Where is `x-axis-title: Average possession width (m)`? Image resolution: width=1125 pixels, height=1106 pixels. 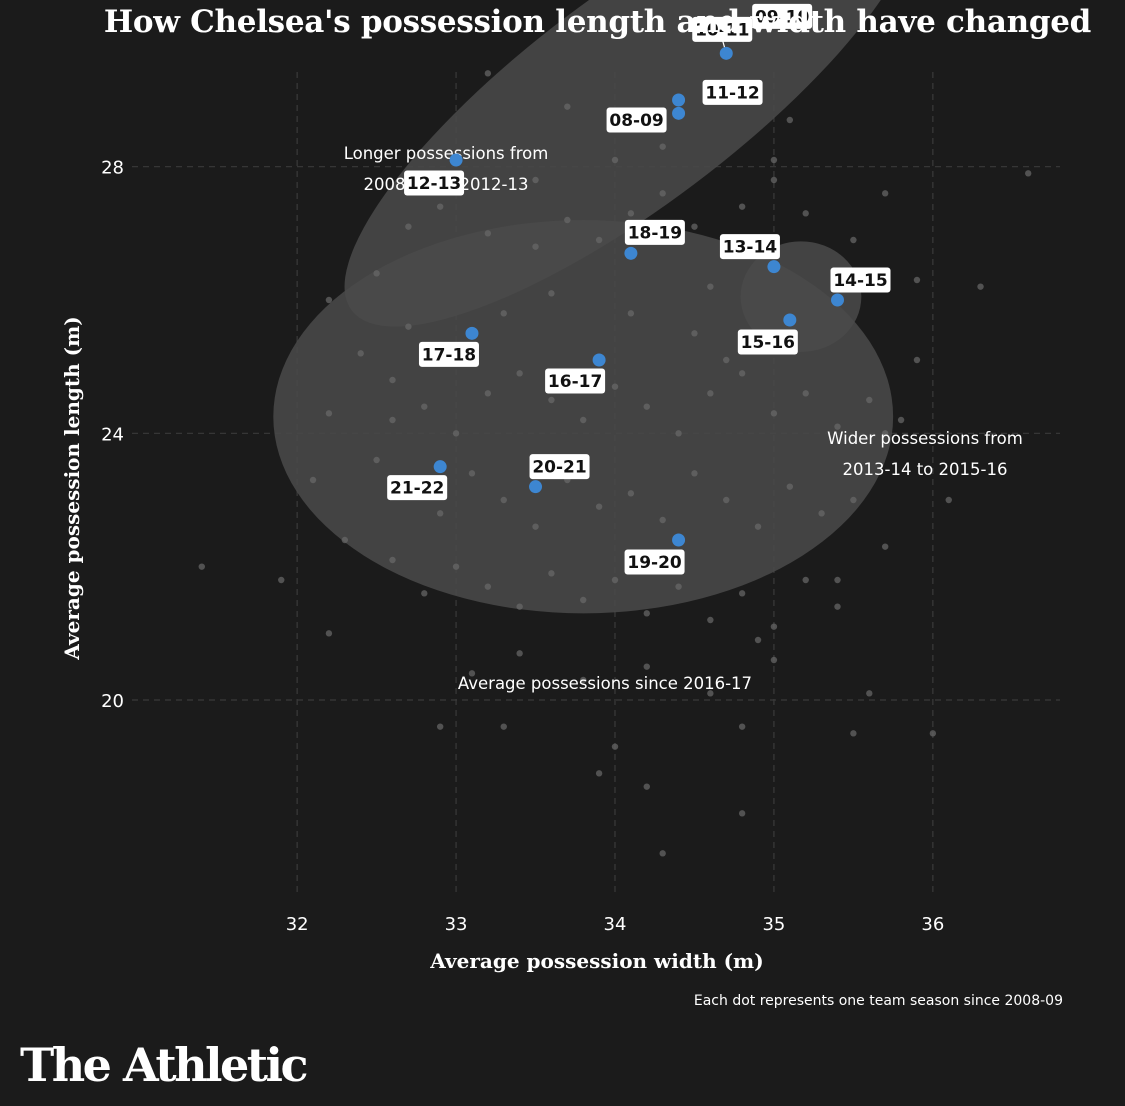
x-axis-title: Average possession width (m) is located at coordinates (596, 961).